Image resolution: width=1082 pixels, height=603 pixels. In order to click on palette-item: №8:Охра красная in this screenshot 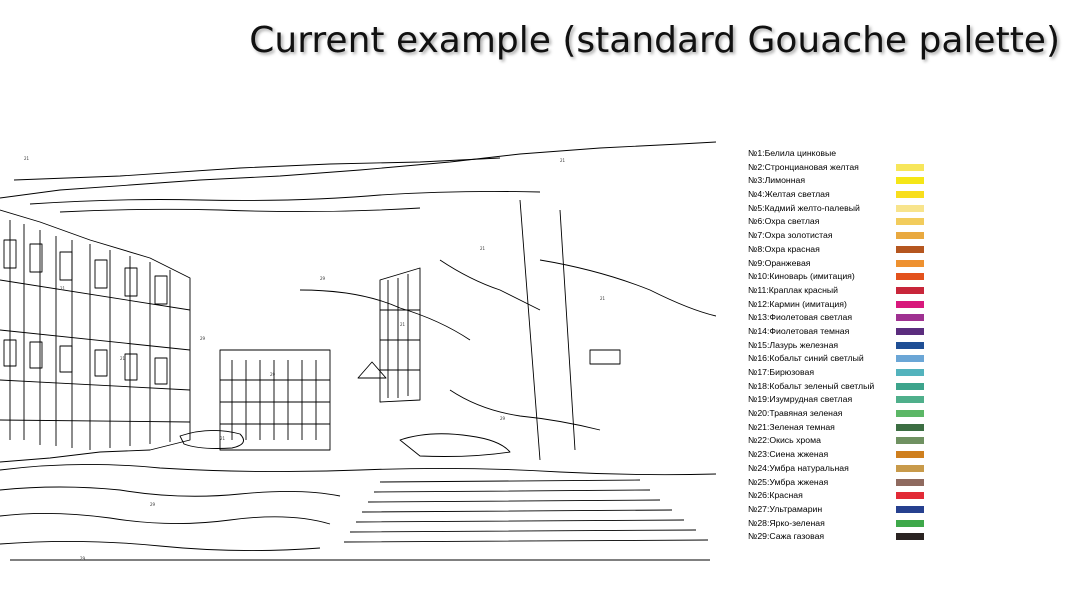, I will do `click(838, 250)`.